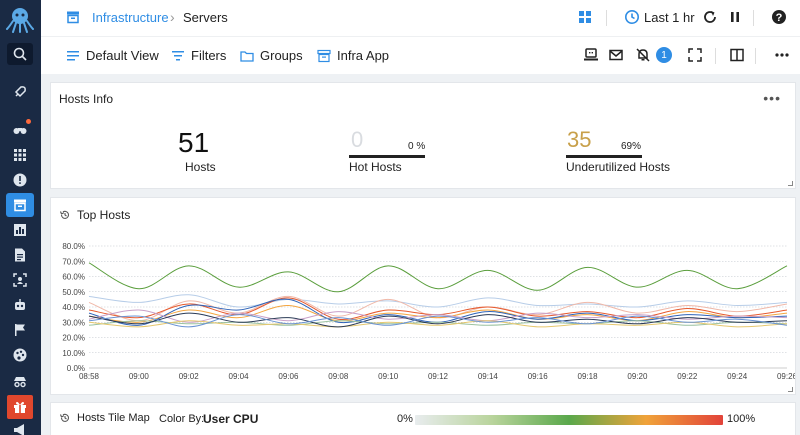 The image size is (800, 435). Describe the element at coordinates (420, 55) in the screenshot. I see `view-toolbar: Default View Filters Groups Infra App 1` at that location.